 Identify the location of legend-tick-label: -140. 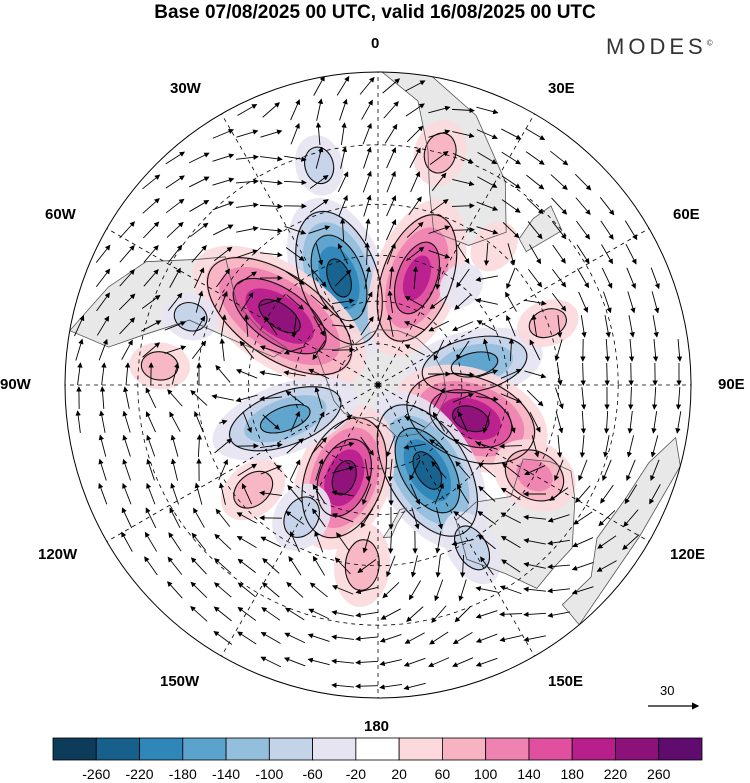
(226, 774).